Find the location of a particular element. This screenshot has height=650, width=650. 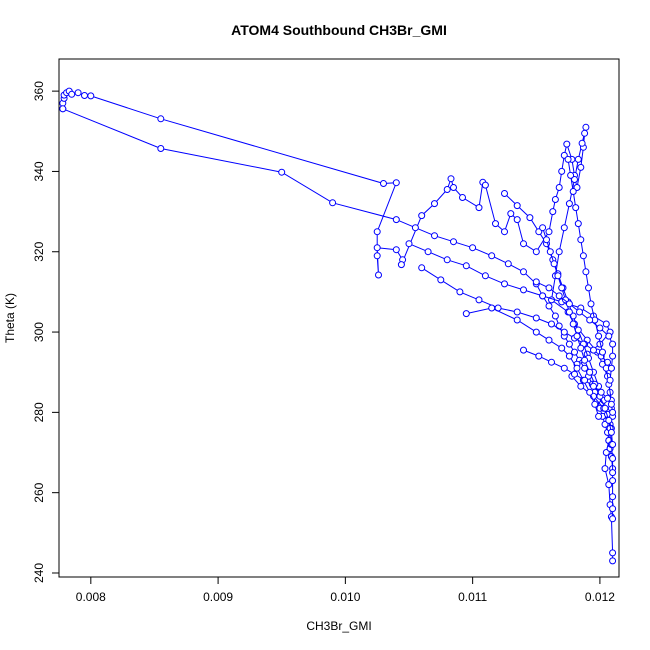

y-axis-label: Theta (K) is located at coordinates (10, 318).